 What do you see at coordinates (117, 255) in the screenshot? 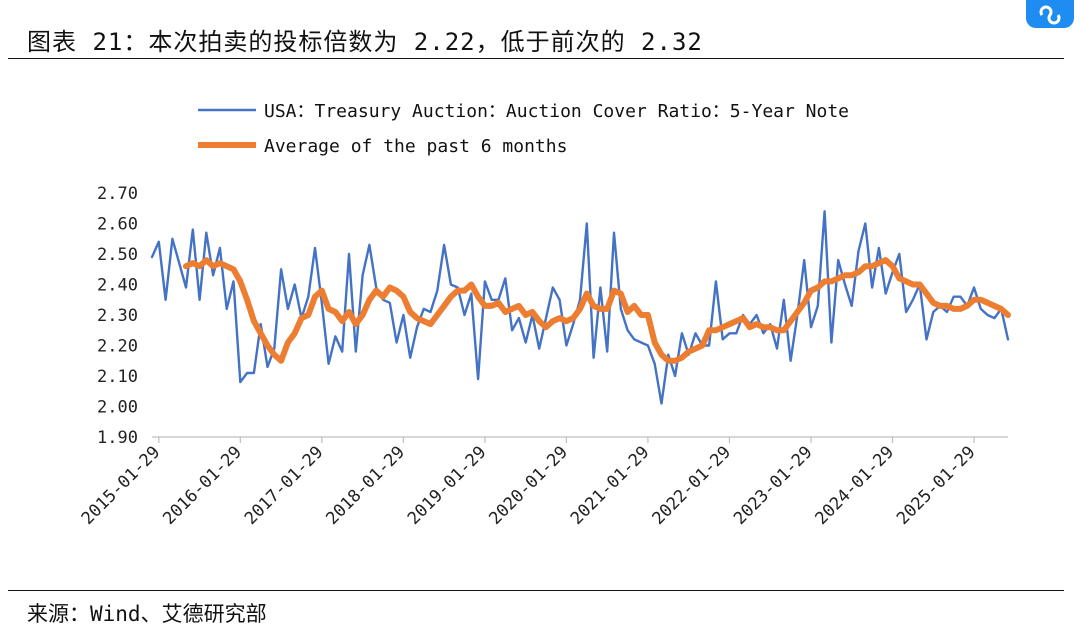
I see `y-tick-label: 2.50` at bounding box center [117, 255].